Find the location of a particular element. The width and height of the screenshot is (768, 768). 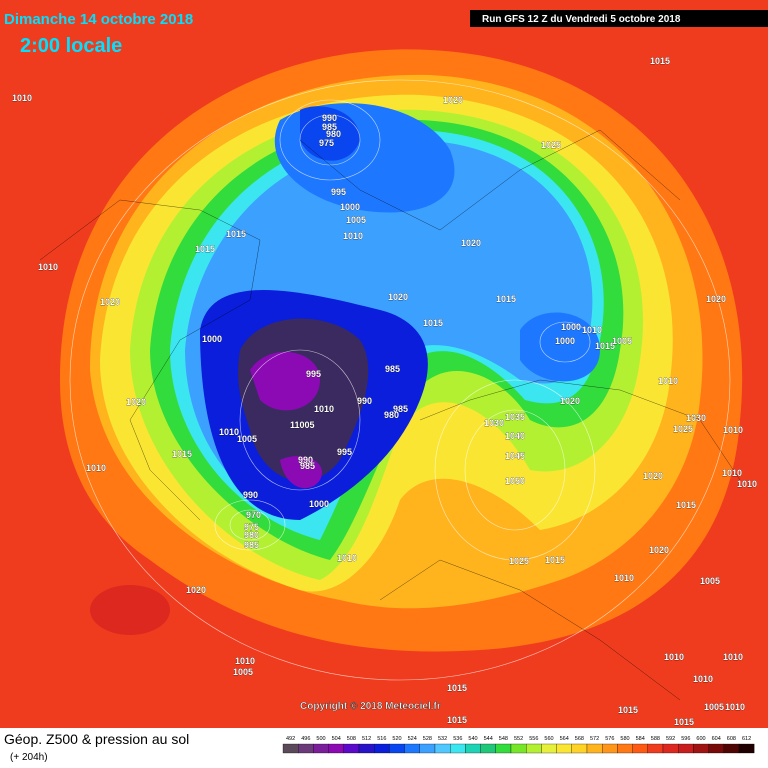

colorbar-label: 536 is located at coordinates (457, 739).